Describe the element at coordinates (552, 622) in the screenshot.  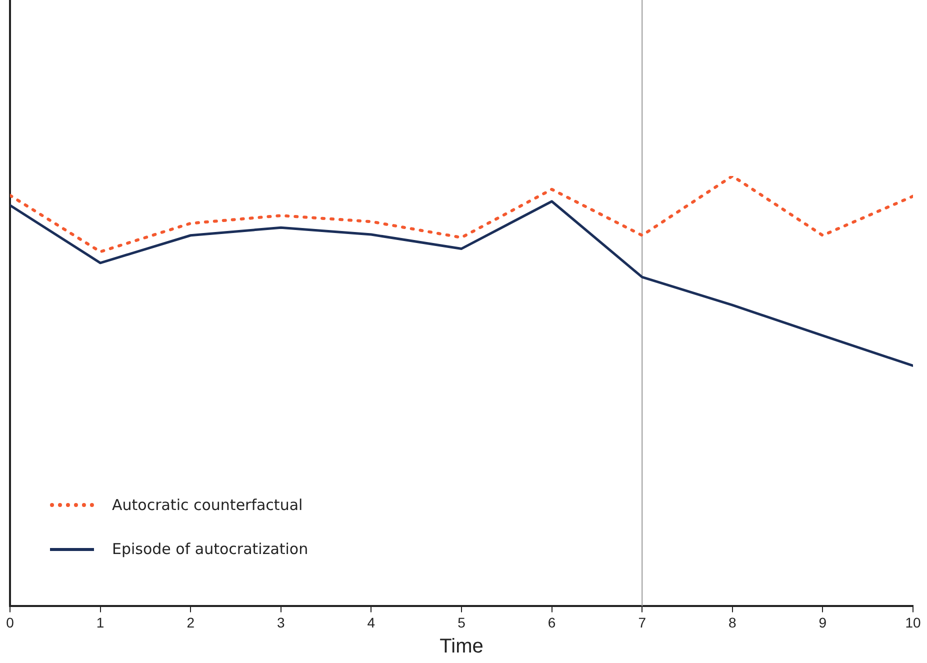
I see `x-tick-label: 6` at that location.